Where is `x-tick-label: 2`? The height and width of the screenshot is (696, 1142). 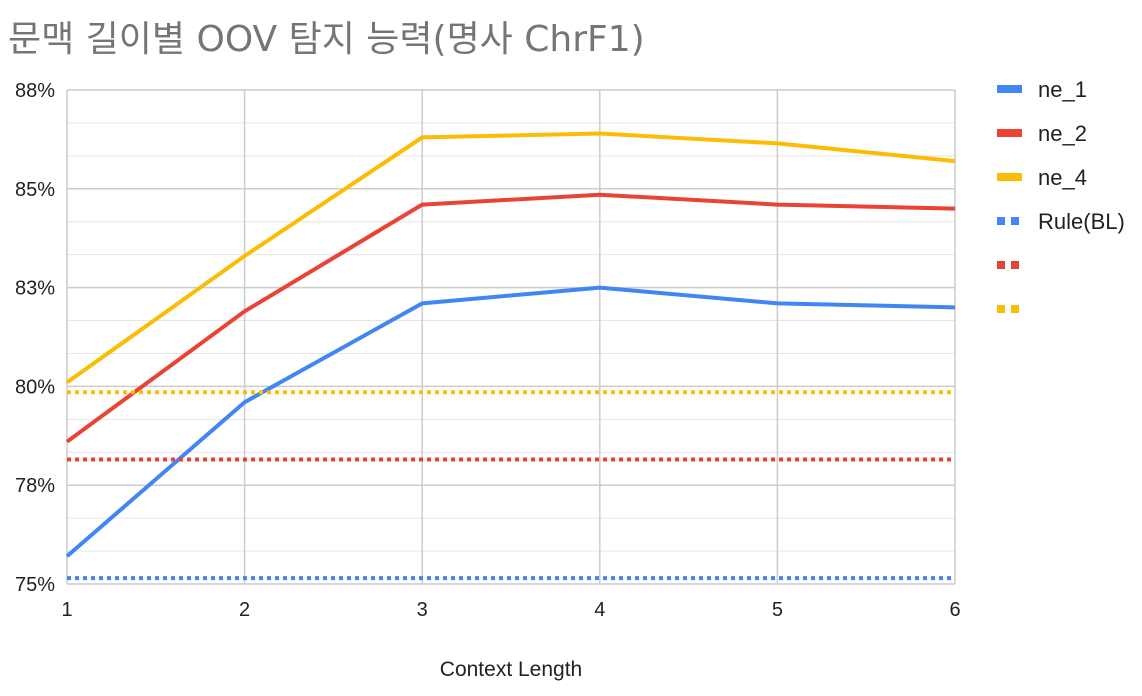 x-tick-label: 2 is located at coordinates (244, 610).